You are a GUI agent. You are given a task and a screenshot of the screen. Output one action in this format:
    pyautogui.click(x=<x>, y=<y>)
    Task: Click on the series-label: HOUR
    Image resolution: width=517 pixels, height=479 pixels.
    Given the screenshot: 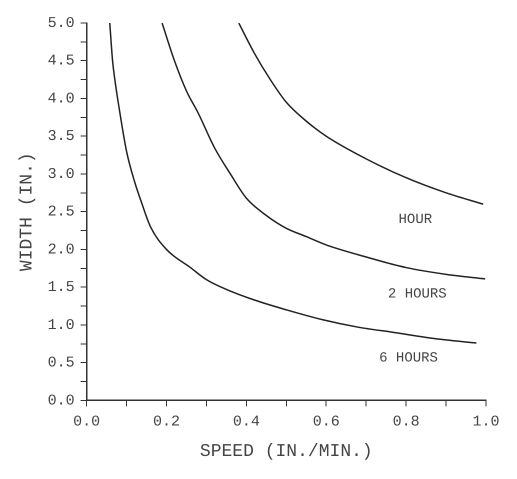 What is the action you would take?
    pyautogui.click(x=415, y=220)
    